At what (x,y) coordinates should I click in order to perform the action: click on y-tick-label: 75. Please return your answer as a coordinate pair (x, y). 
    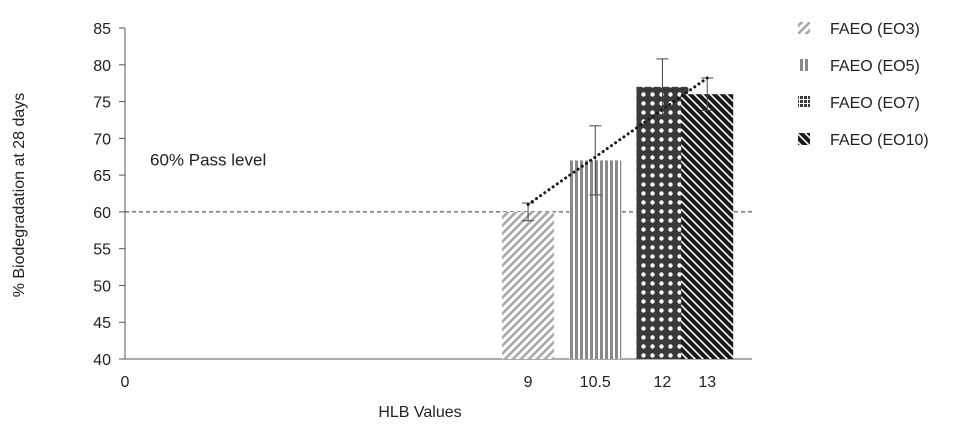
    Looking at the image, I should click on (102, 103).